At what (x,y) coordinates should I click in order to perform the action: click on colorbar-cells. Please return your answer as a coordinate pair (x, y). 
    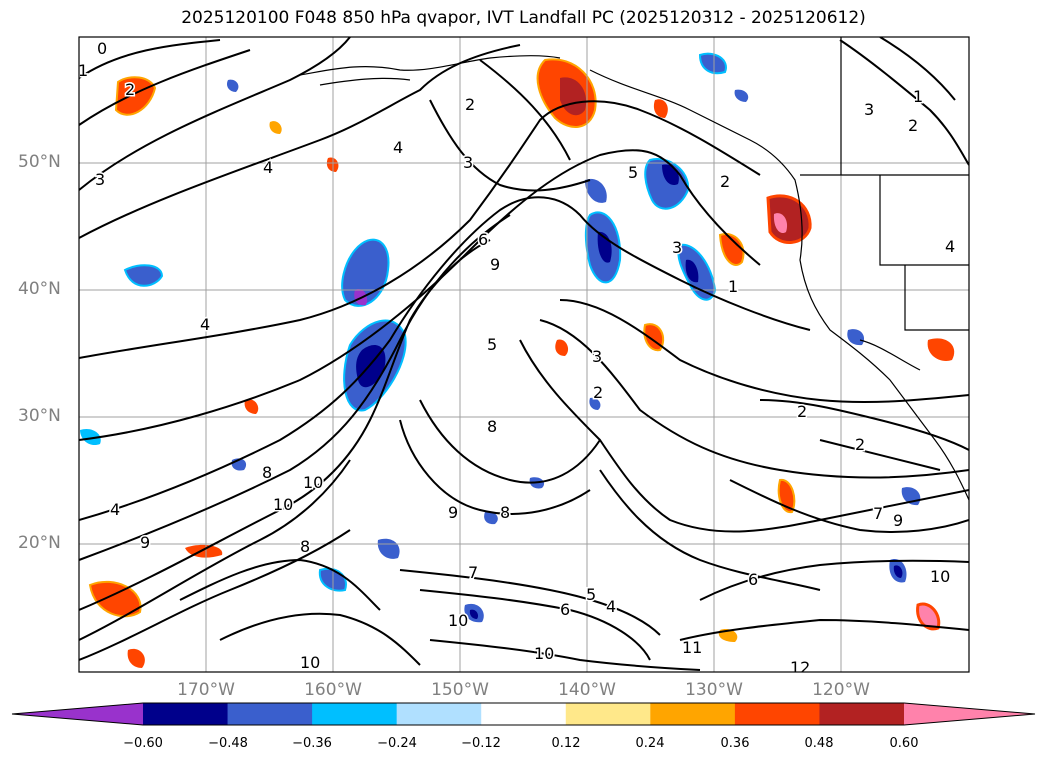
    Looking at the image, I should click on (524, 714).